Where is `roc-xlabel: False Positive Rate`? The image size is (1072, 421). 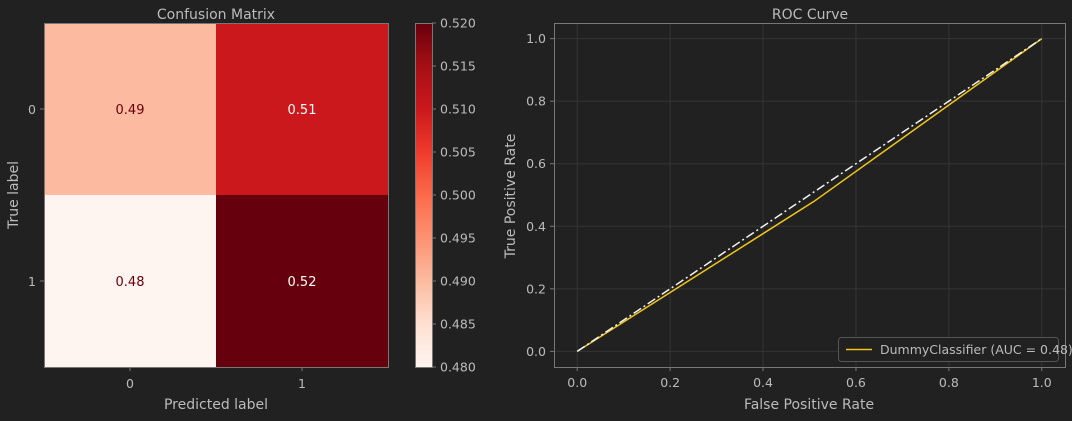
roc-xlabel: False Positive Rate is located at coordinates (809, 405).